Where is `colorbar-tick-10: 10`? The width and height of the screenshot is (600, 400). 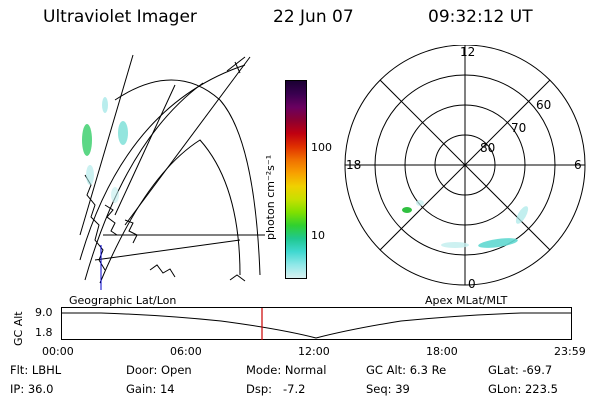
colorbar-tick-10: 10 is located at coordinates (318, 235).